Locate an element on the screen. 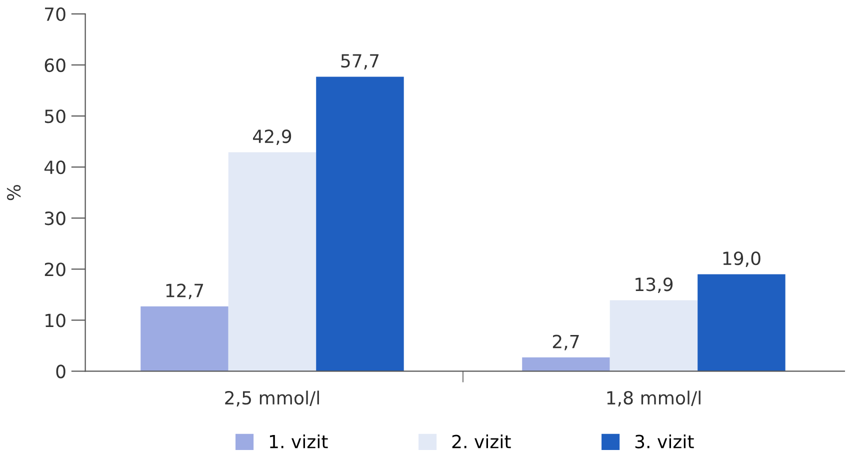  y-tick-label: 70 is located at coordinates (55, 14).